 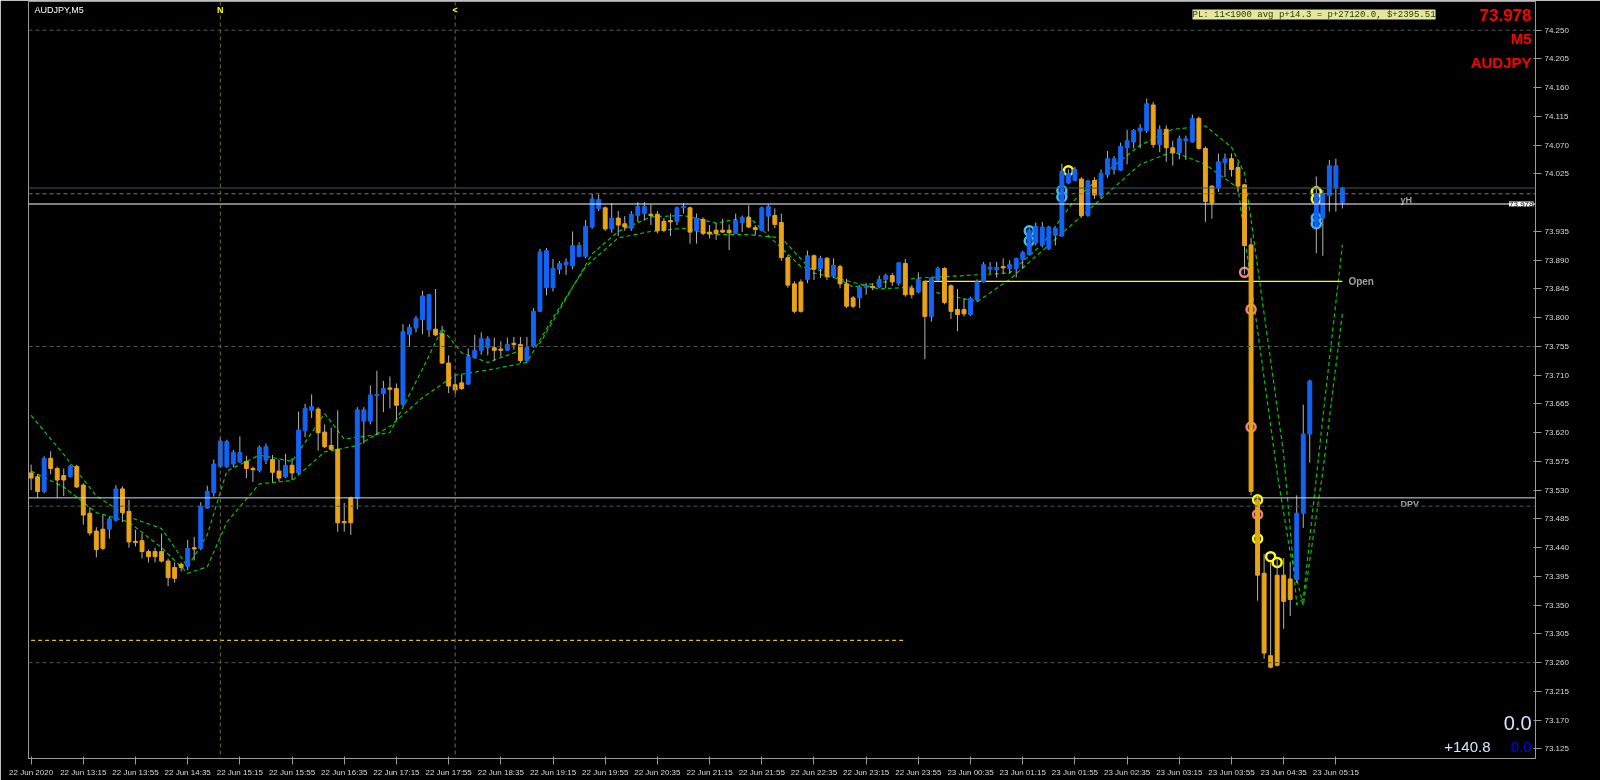 I want to click on x-tick-label: 22 Jun 15:15, so click(x=240, y=772).